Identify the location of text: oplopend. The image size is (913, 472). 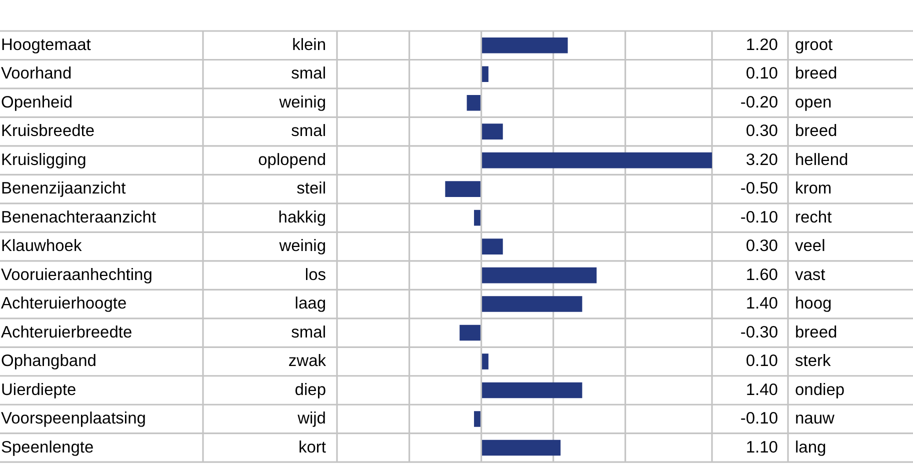
(292, 159).